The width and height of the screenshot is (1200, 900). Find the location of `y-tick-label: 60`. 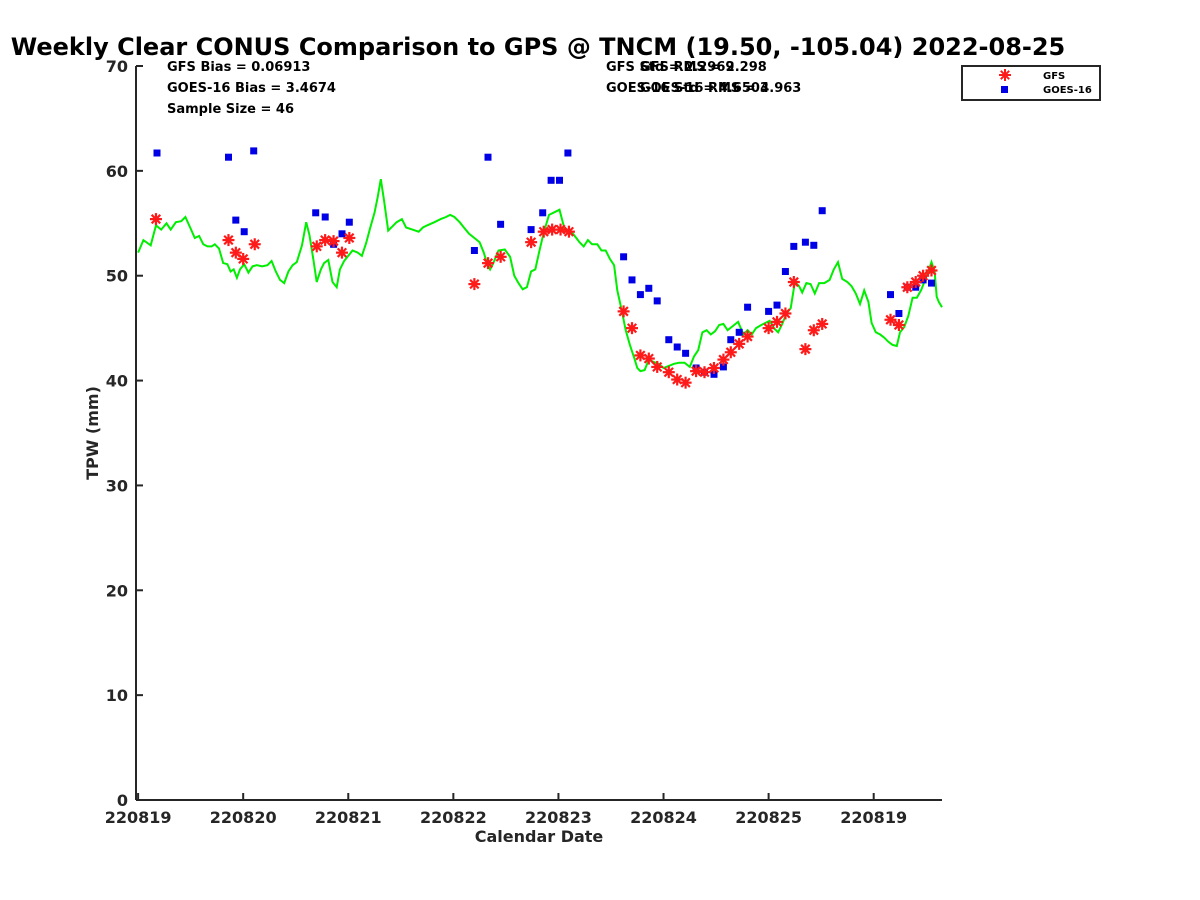

y-tick-label: 60 is located at coordinates (117, 171).